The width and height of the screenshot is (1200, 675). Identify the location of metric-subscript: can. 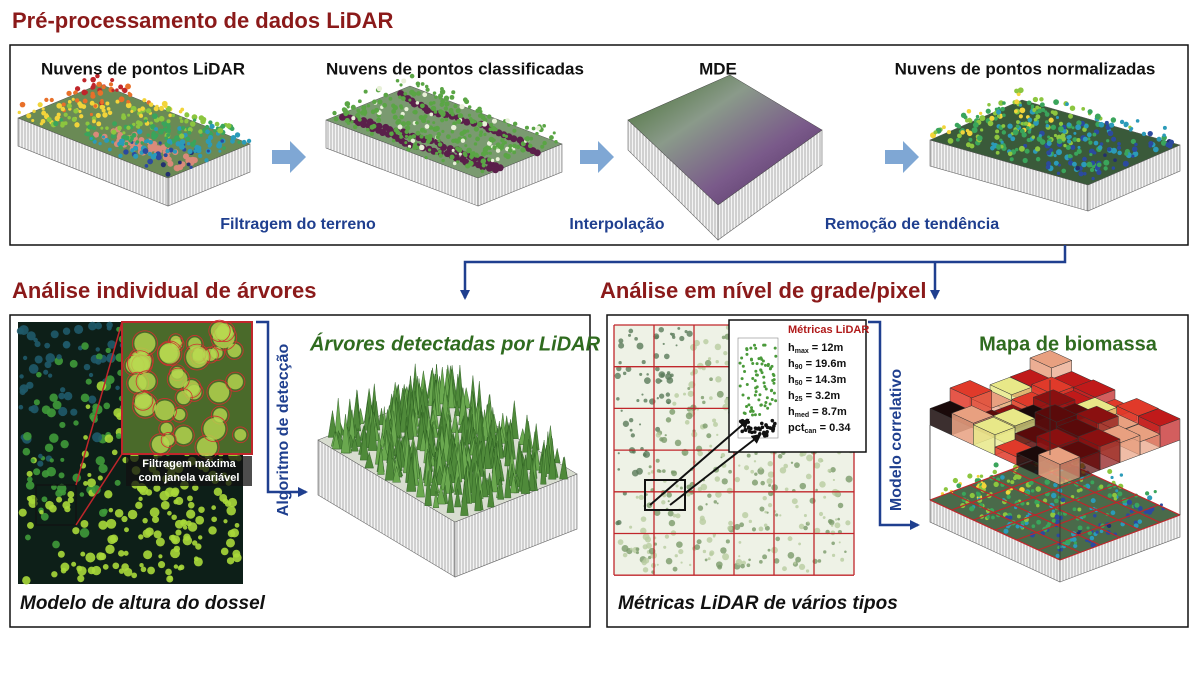
(811, 431).